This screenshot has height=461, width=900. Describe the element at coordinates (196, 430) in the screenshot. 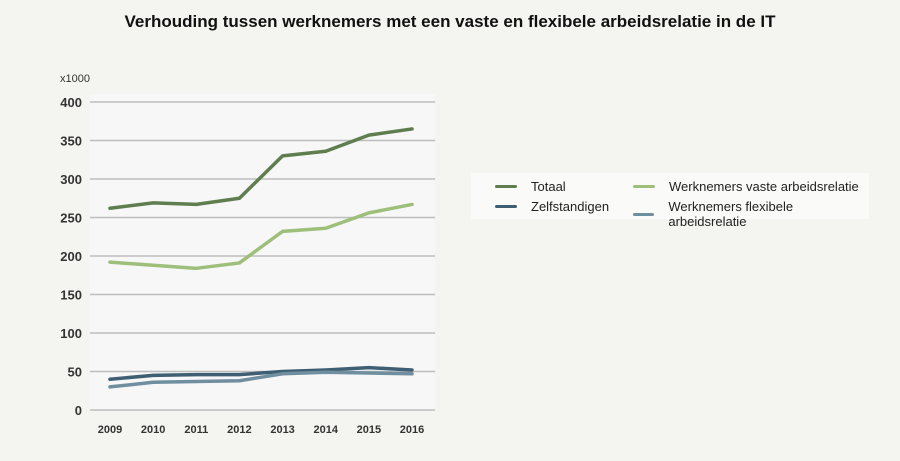

I see `x-tick-label: 2011` at that location.